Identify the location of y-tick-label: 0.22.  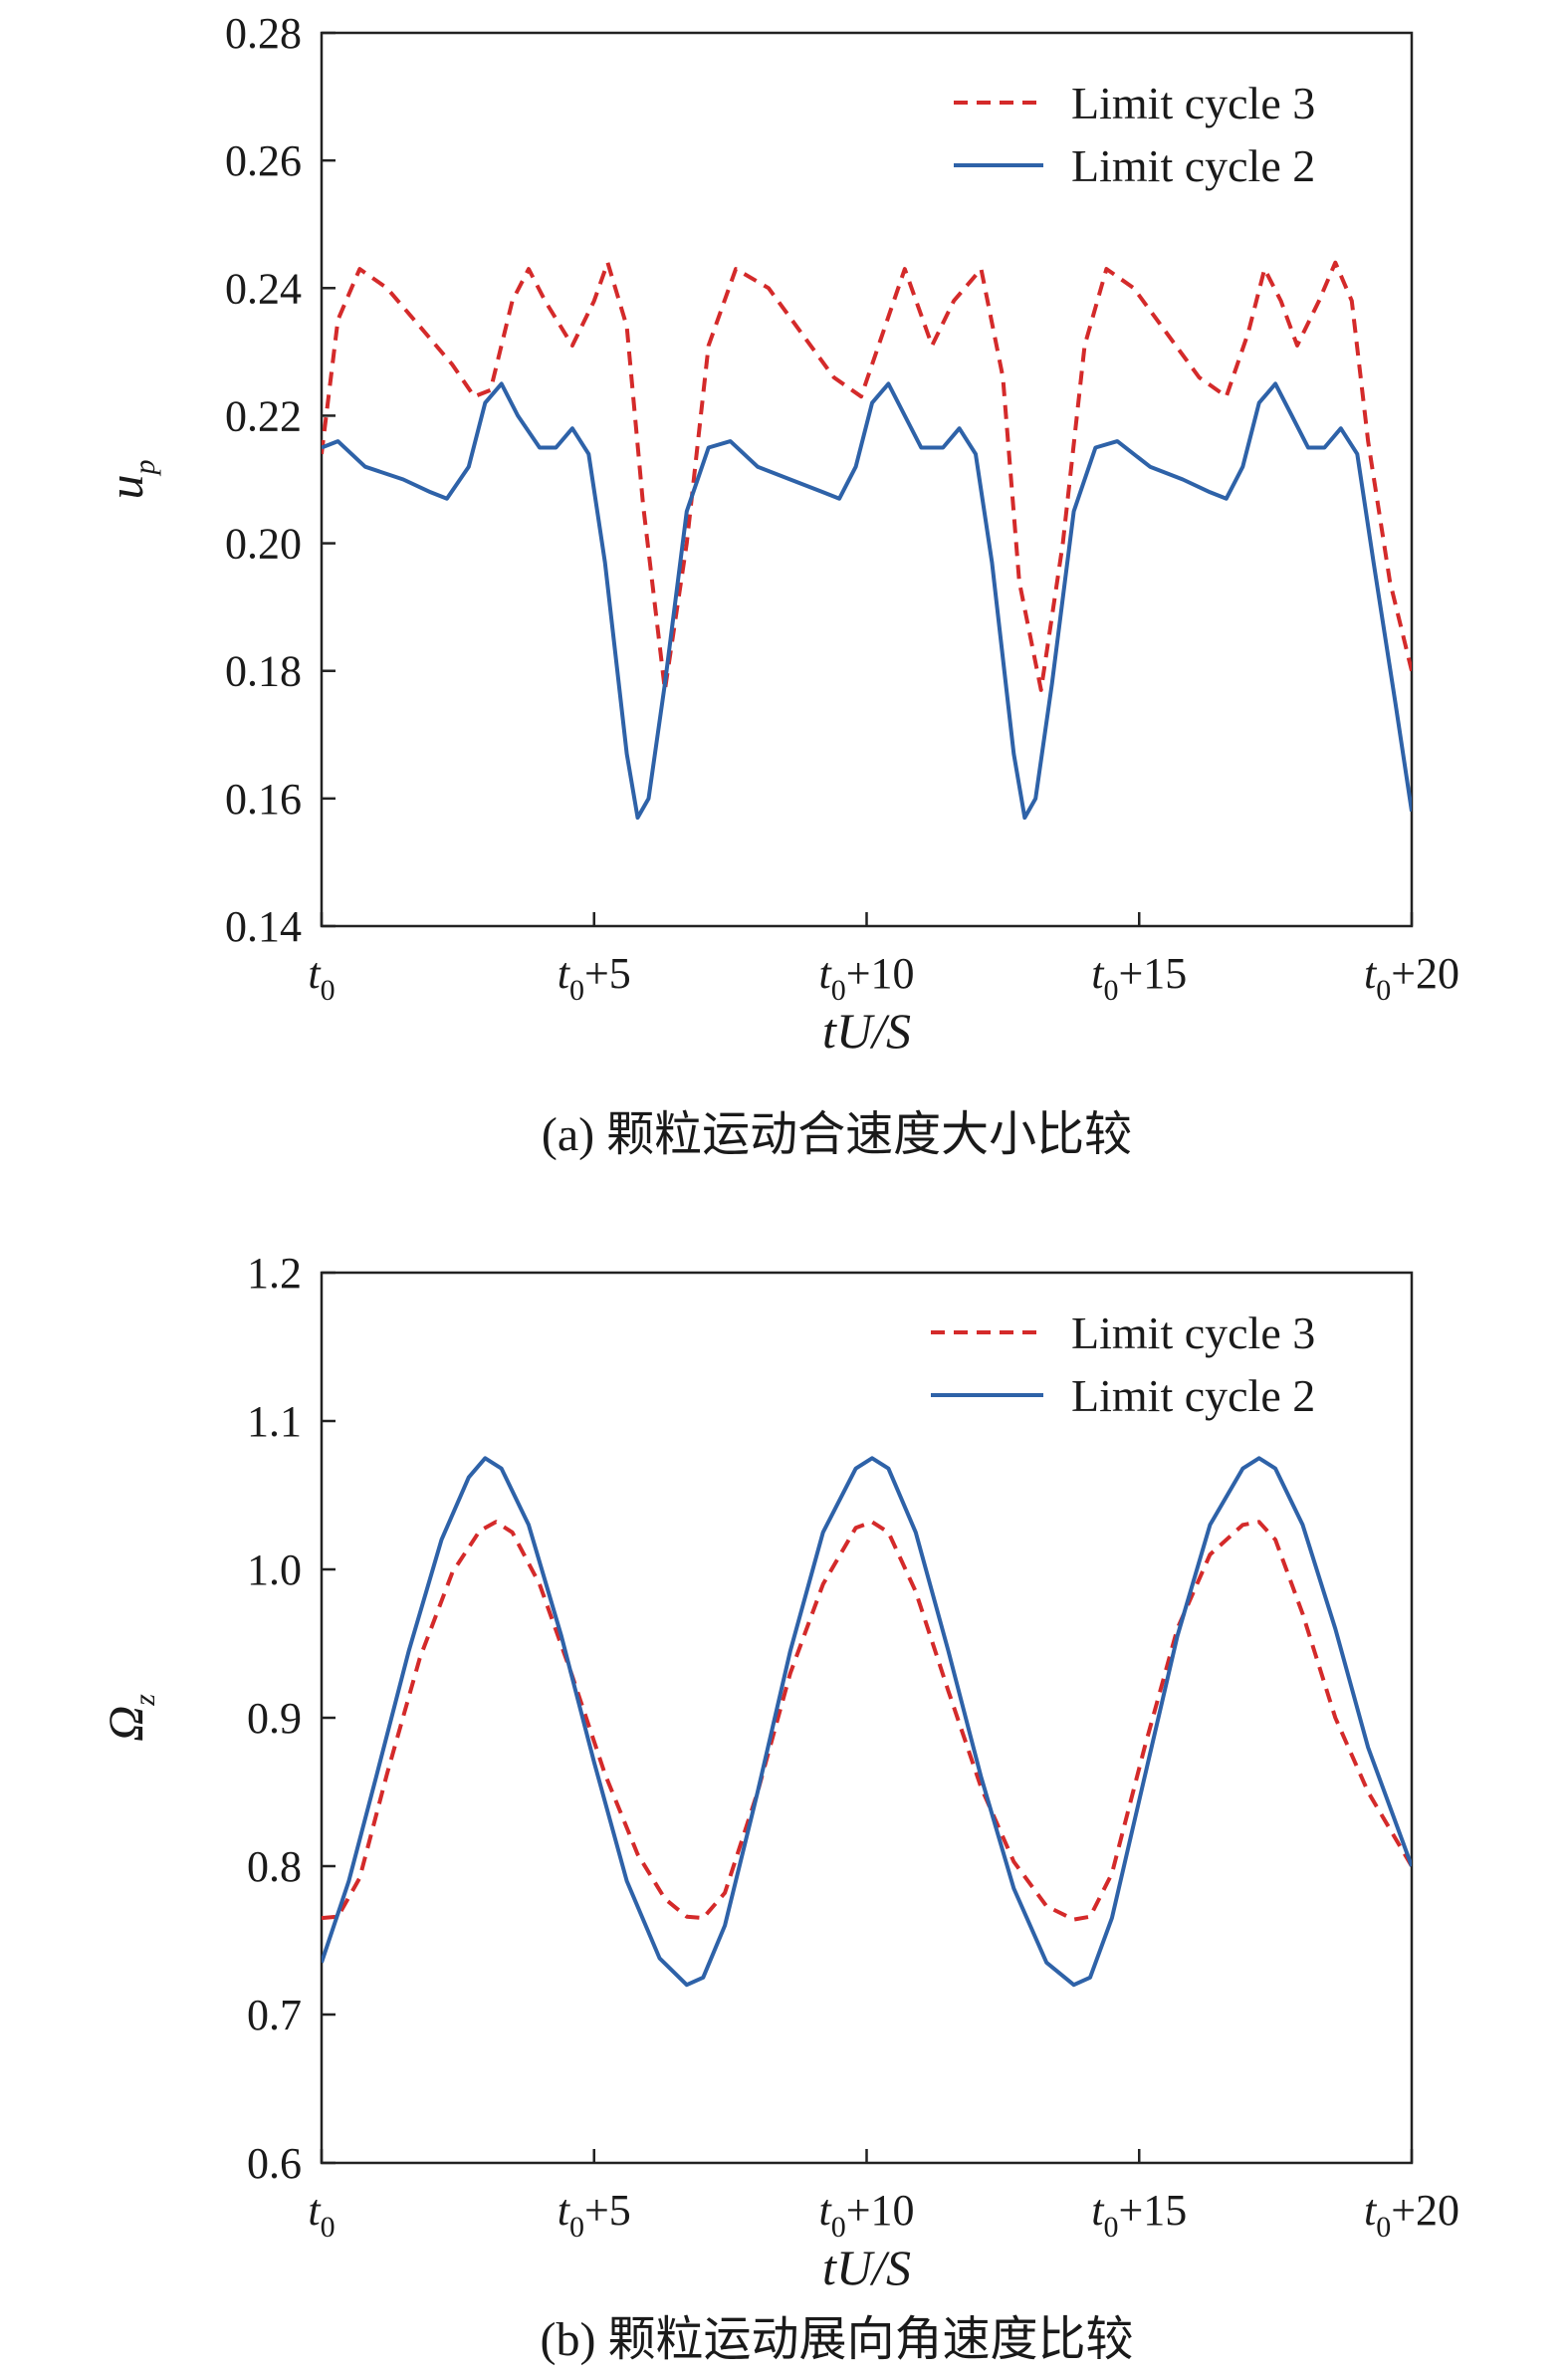
(264, 416).